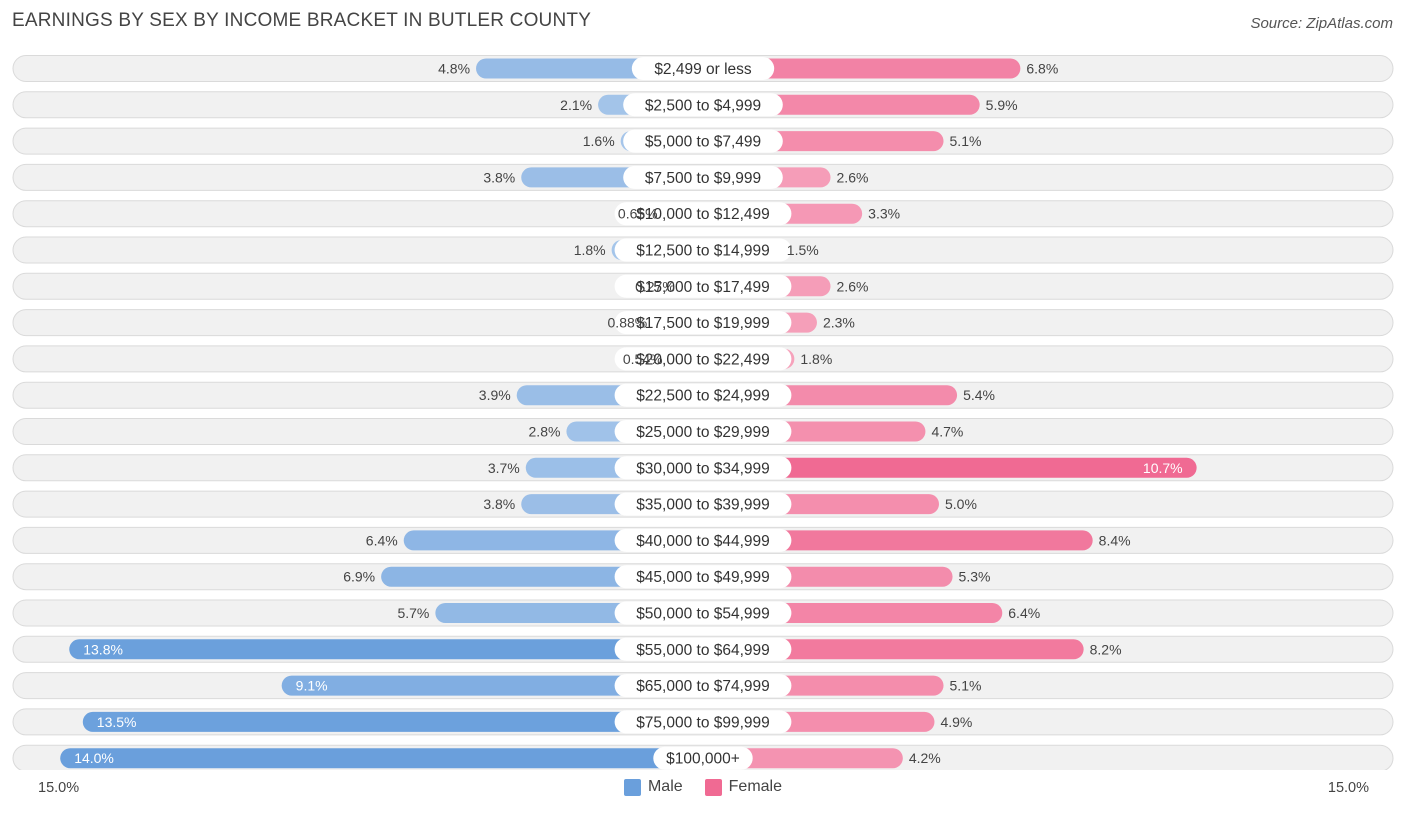 The width and height of the screenshot is (1406, 813). I want to click on value-label-female: 8.2%, so click(1106, 649).